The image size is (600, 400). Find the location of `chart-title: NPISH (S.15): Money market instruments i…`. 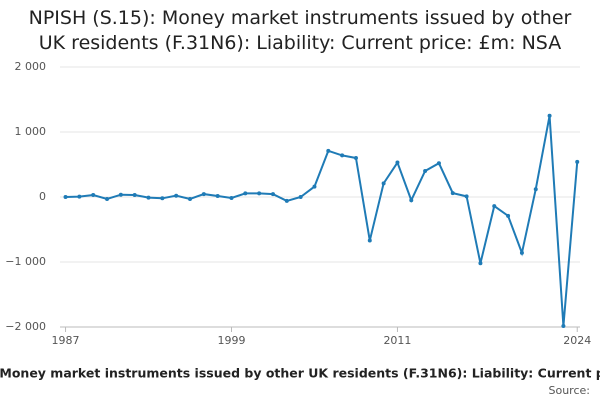

chart-title: NPISH (S.15): Money market instruments i… is located at coordinates (300, 30).